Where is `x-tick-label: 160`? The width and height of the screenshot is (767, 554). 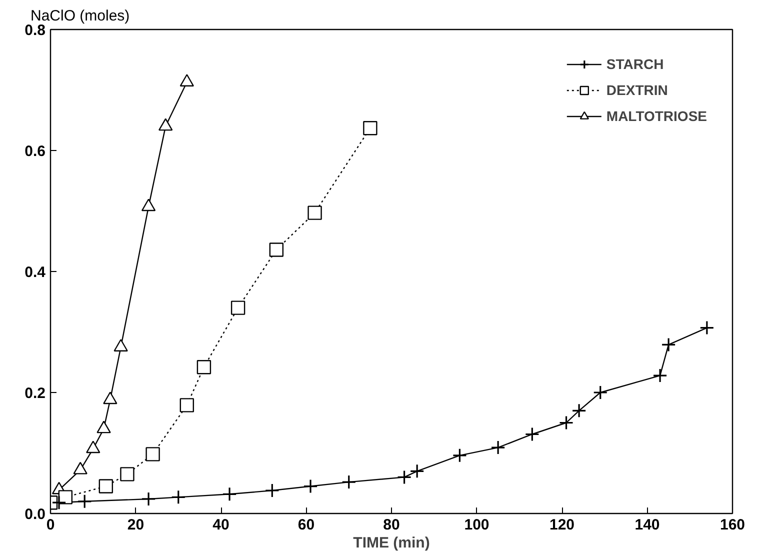
x-tick-label: 160 is located at coordinates (733, 525).